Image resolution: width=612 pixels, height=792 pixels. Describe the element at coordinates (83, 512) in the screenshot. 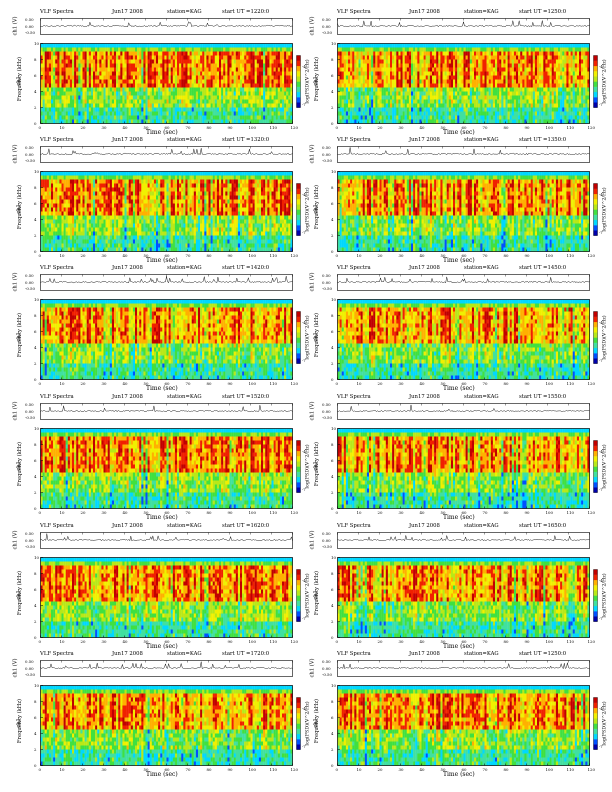

I see `x-tick-label: 20` at that location.